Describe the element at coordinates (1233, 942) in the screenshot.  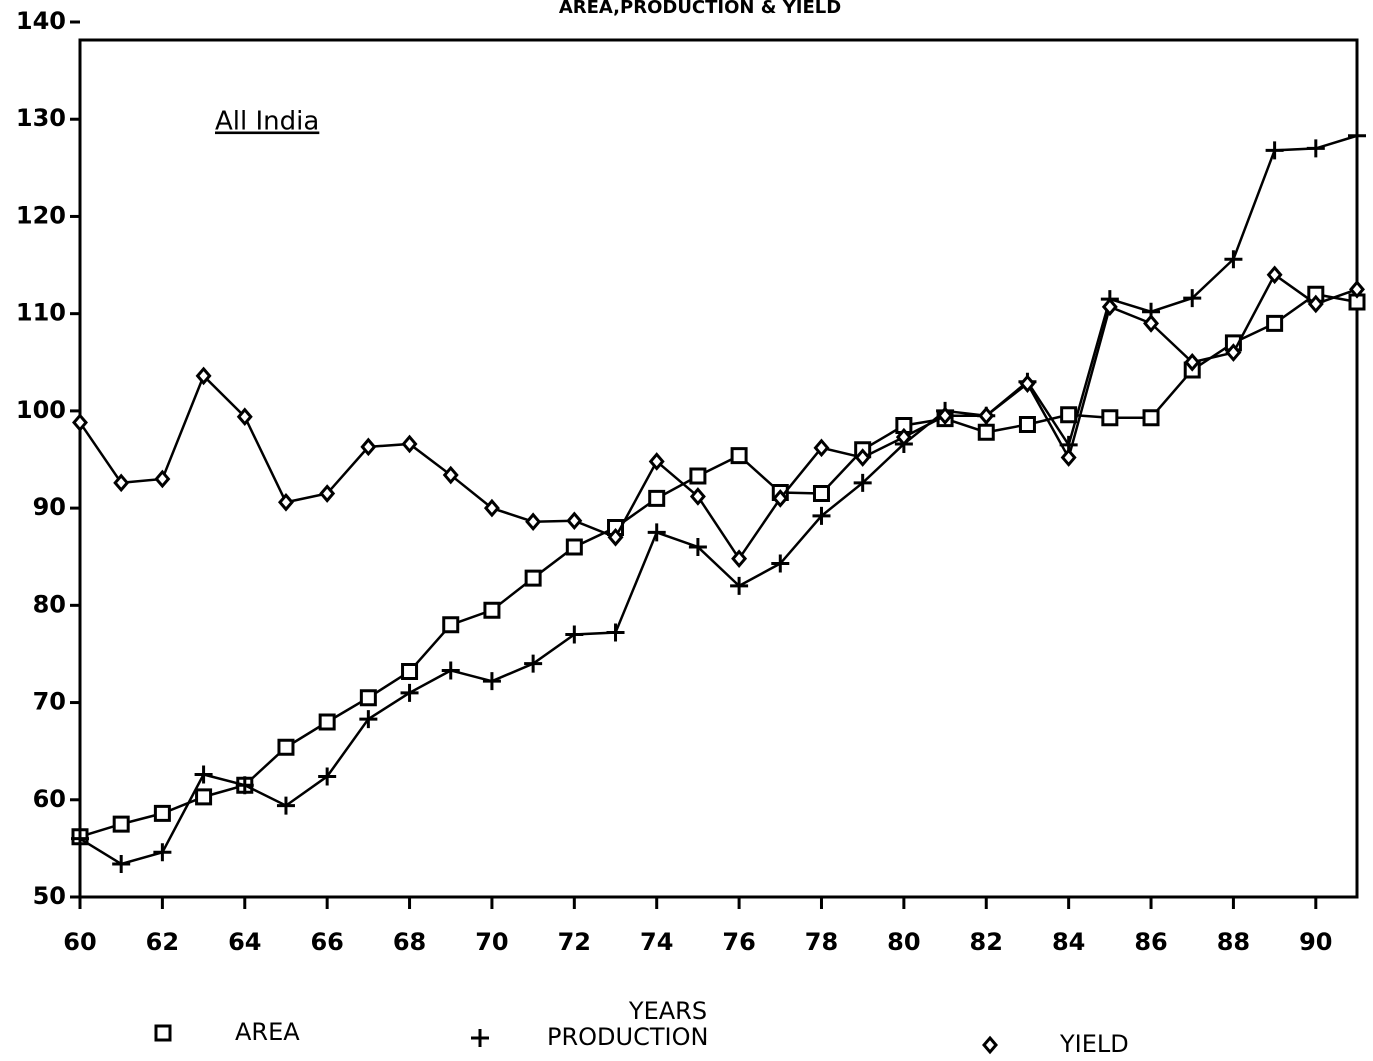
I see `x-tick-label: 88` at that location.